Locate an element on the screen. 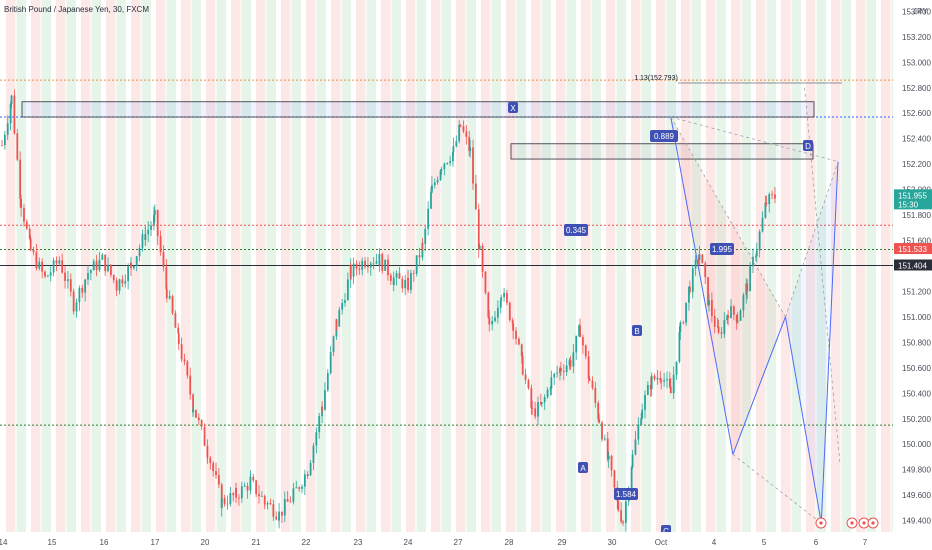 Image resolution: width=932 pixels, height=550 pixels. ratio-label: 1.995 is located at coordinates (722, 249).